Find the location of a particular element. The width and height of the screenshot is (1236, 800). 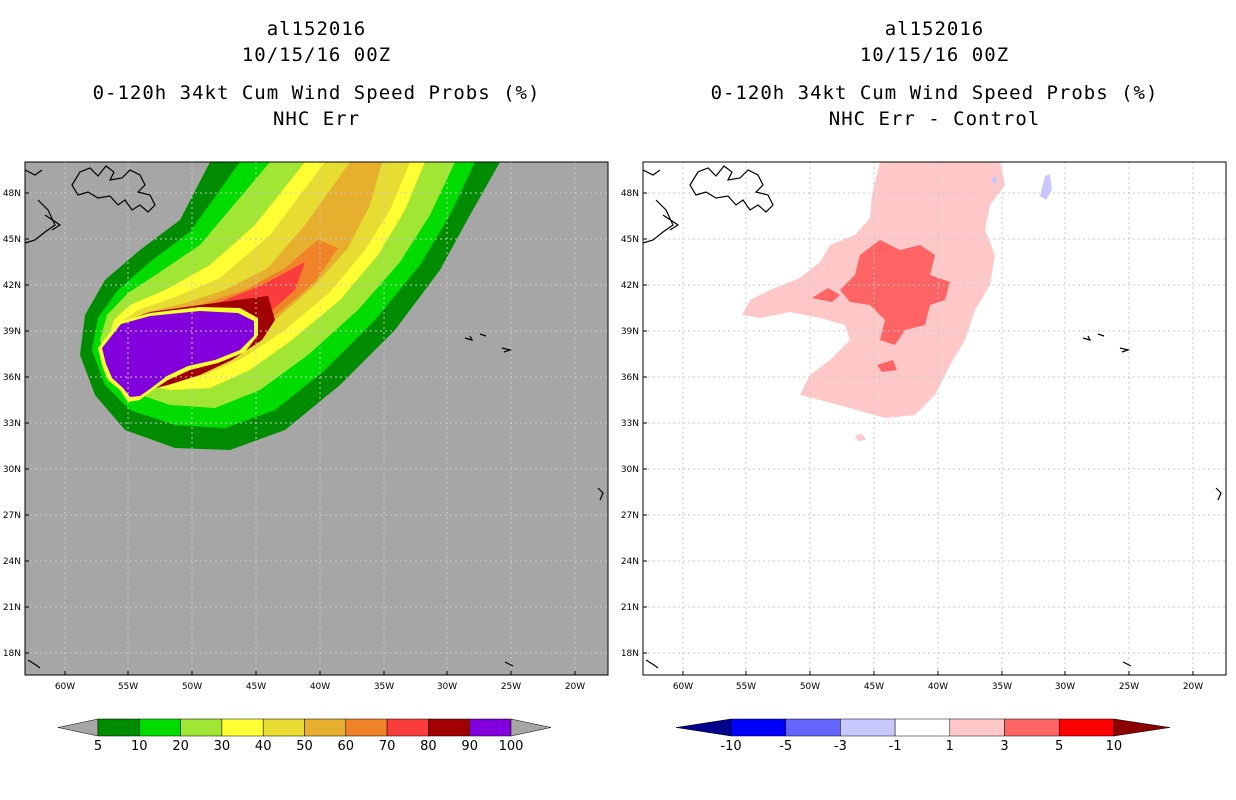

left-colorbar: 5 10 20 30 40 50 60 70 80 90 100 is located at coordinates (304, 736).